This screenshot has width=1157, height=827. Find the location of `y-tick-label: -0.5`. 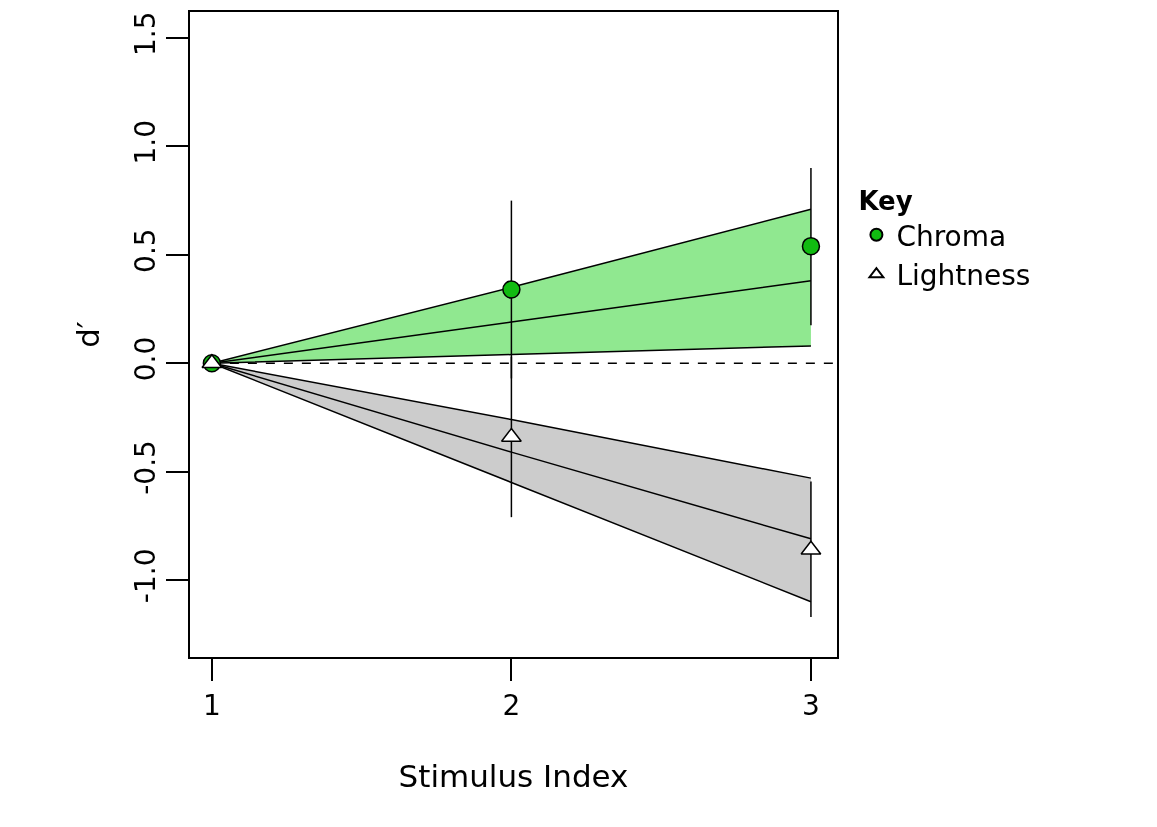

y-tick-label: -0.5 is located at coordinates (145, 467).